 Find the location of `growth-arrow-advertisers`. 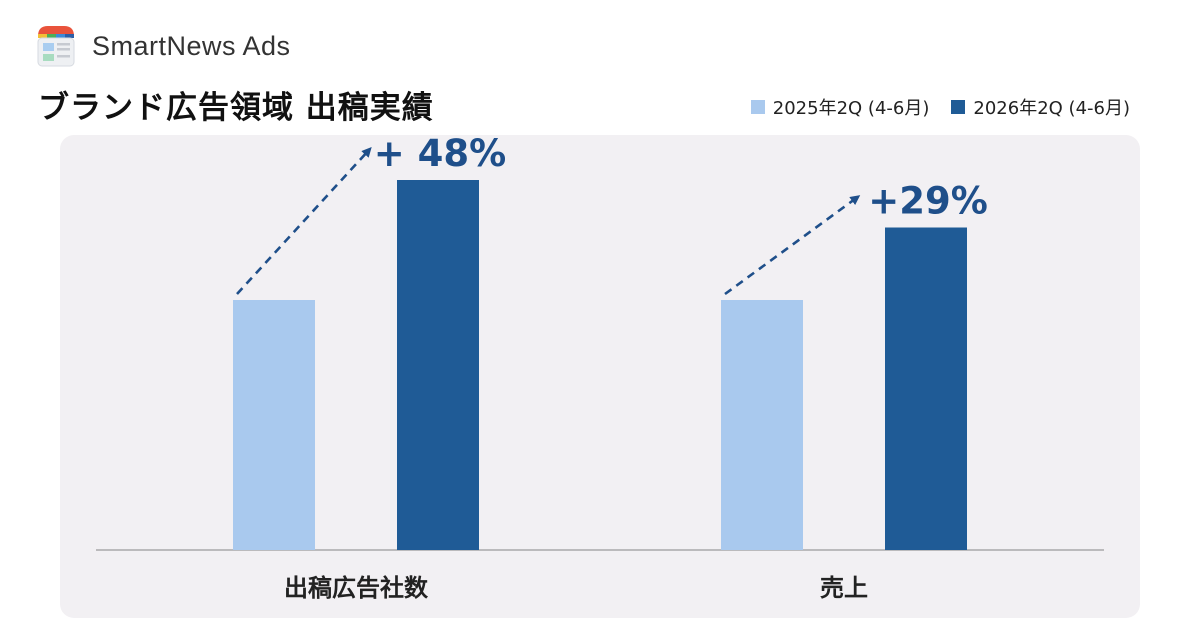

growth-arrow-advertisers is located at coordinates (304, 221).